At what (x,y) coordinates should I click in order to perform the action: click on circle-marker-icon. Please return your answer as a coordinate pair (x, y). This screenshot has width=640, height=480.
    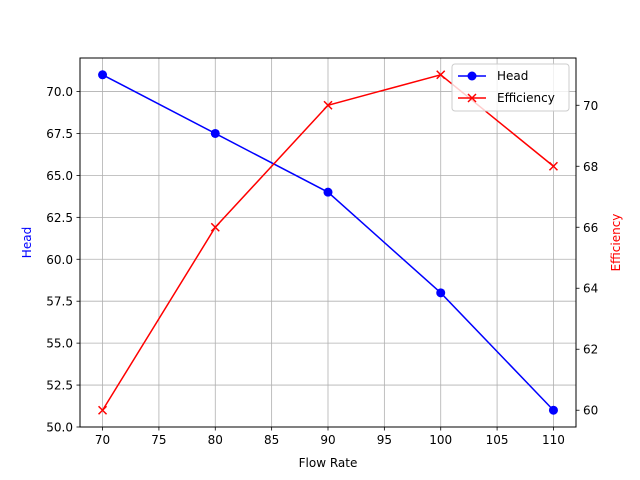
    Looking at the image, I should click on (472, 76).